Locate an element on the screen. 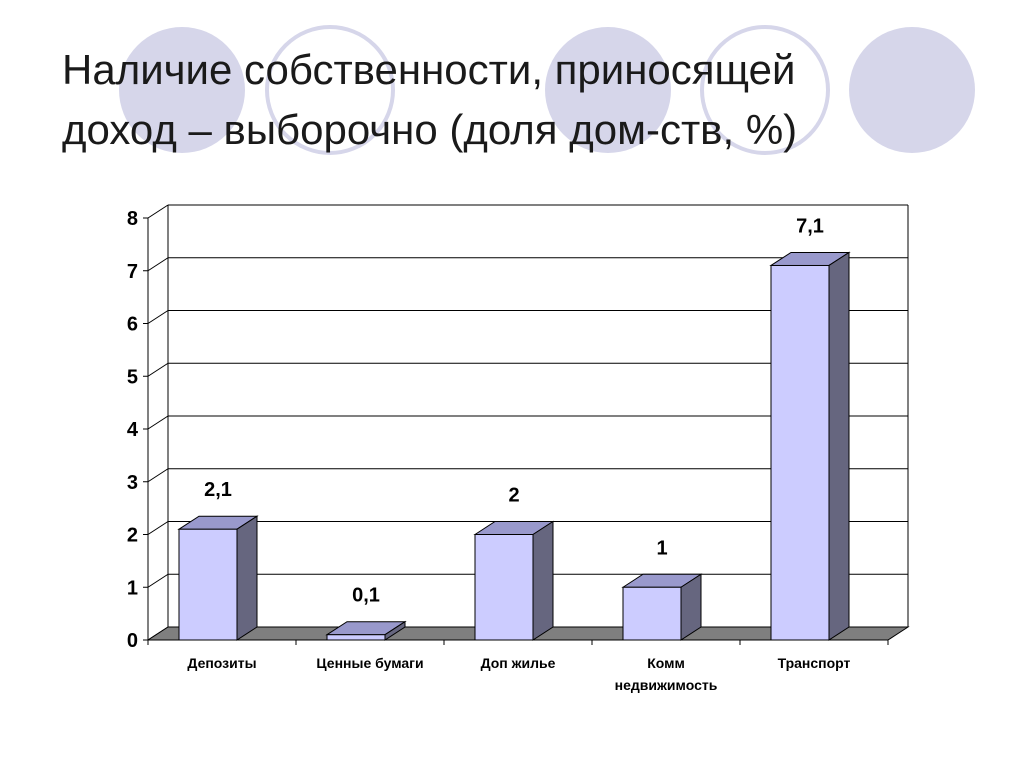 This screenshot has height=768, width=1024. category-label: Депозиты is located at coordinates (221, 663).